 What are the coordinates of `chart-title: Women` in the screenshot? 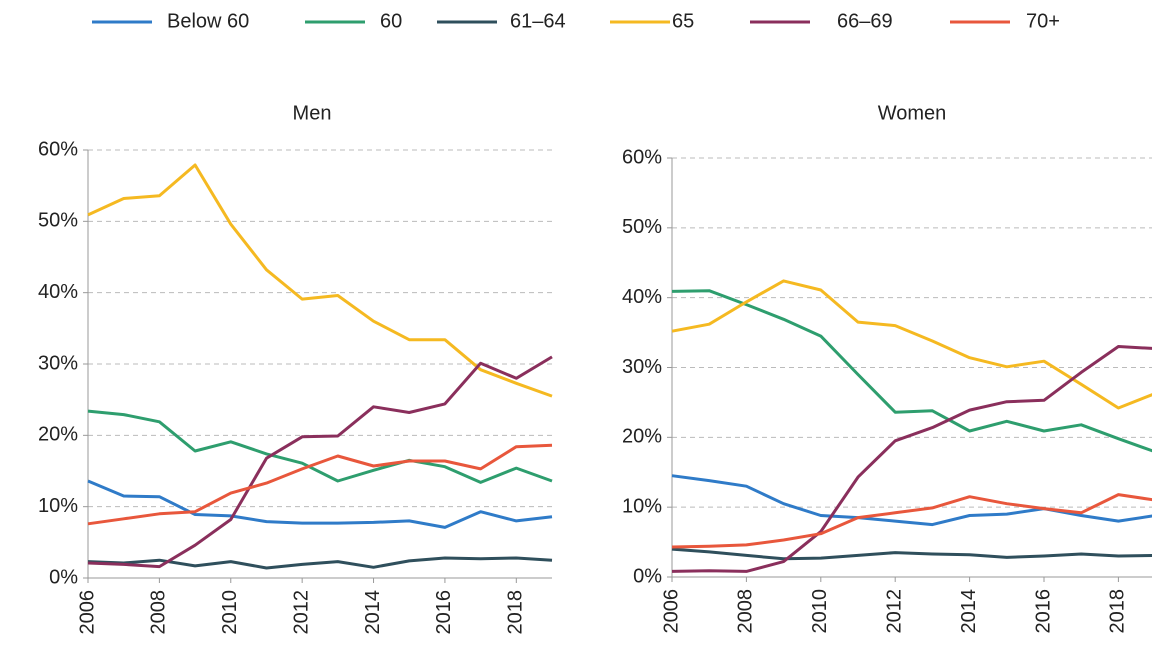 It's located at (912, 113).